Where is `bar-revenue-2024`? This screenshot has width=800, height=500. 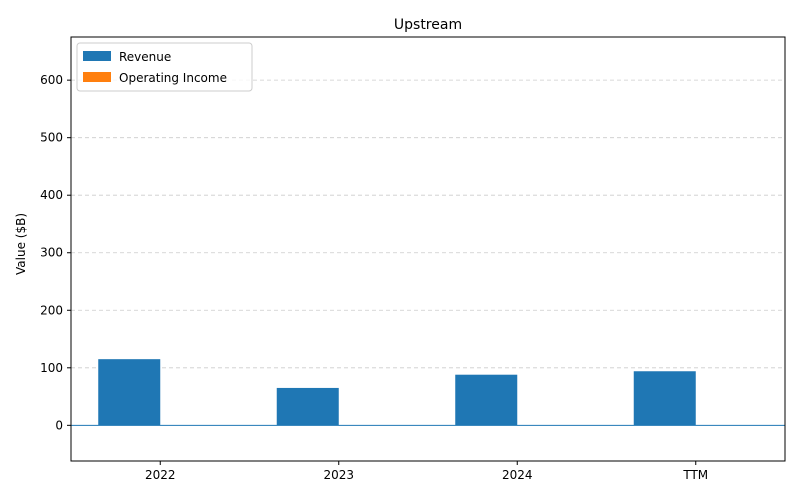 bar-revenue-2024 is located at coordinates (486, 400).